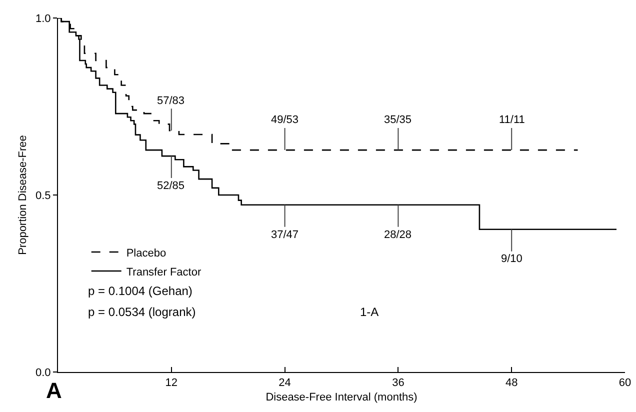 The image size is (636, 412). What do you see at coordinates (625, 383) in the screenshot?
I see `x-tick-label: 60` at bounding box center [625, 383].